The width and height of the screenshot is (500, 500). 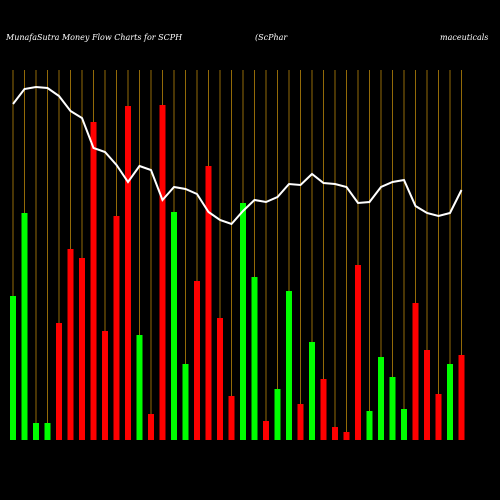 I want to click on chart-subtitle: (ScPhar, so click(x=271, y=37).